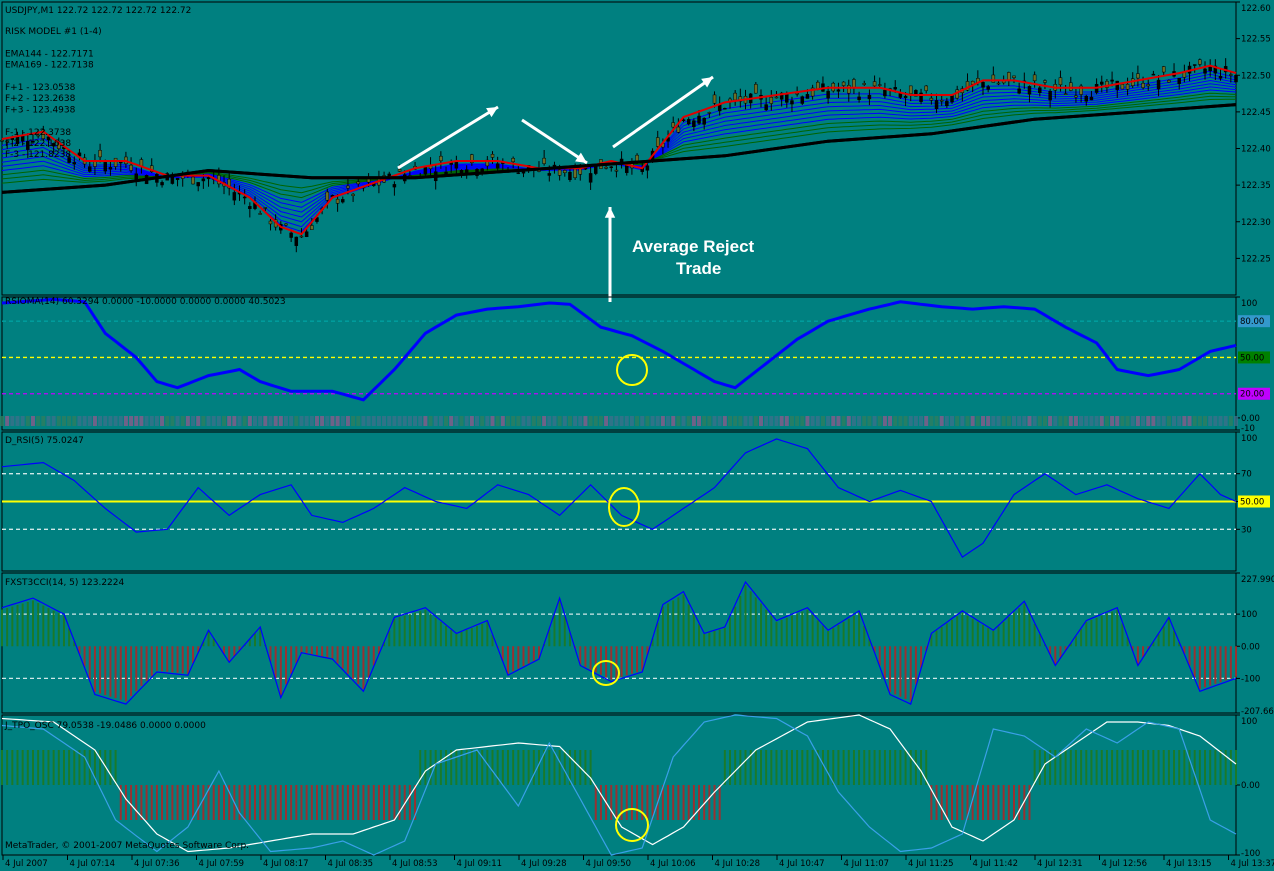 The height and width of the screenshot is (871, 1274). What do you see at coordinates (554, 141) in the screenshot?
I see `arrow-down-right` at bounding box center [554, 141].